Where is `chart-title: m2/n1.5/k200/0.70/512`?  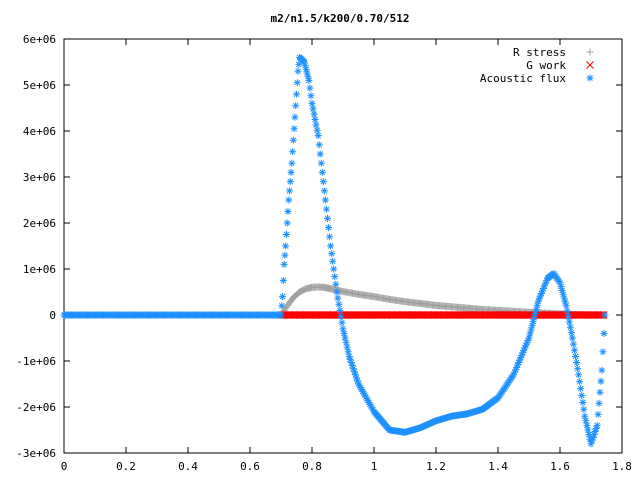
chart-title: m2/n1.5/k200/0.70/512 is located at coordinates (339, 18).